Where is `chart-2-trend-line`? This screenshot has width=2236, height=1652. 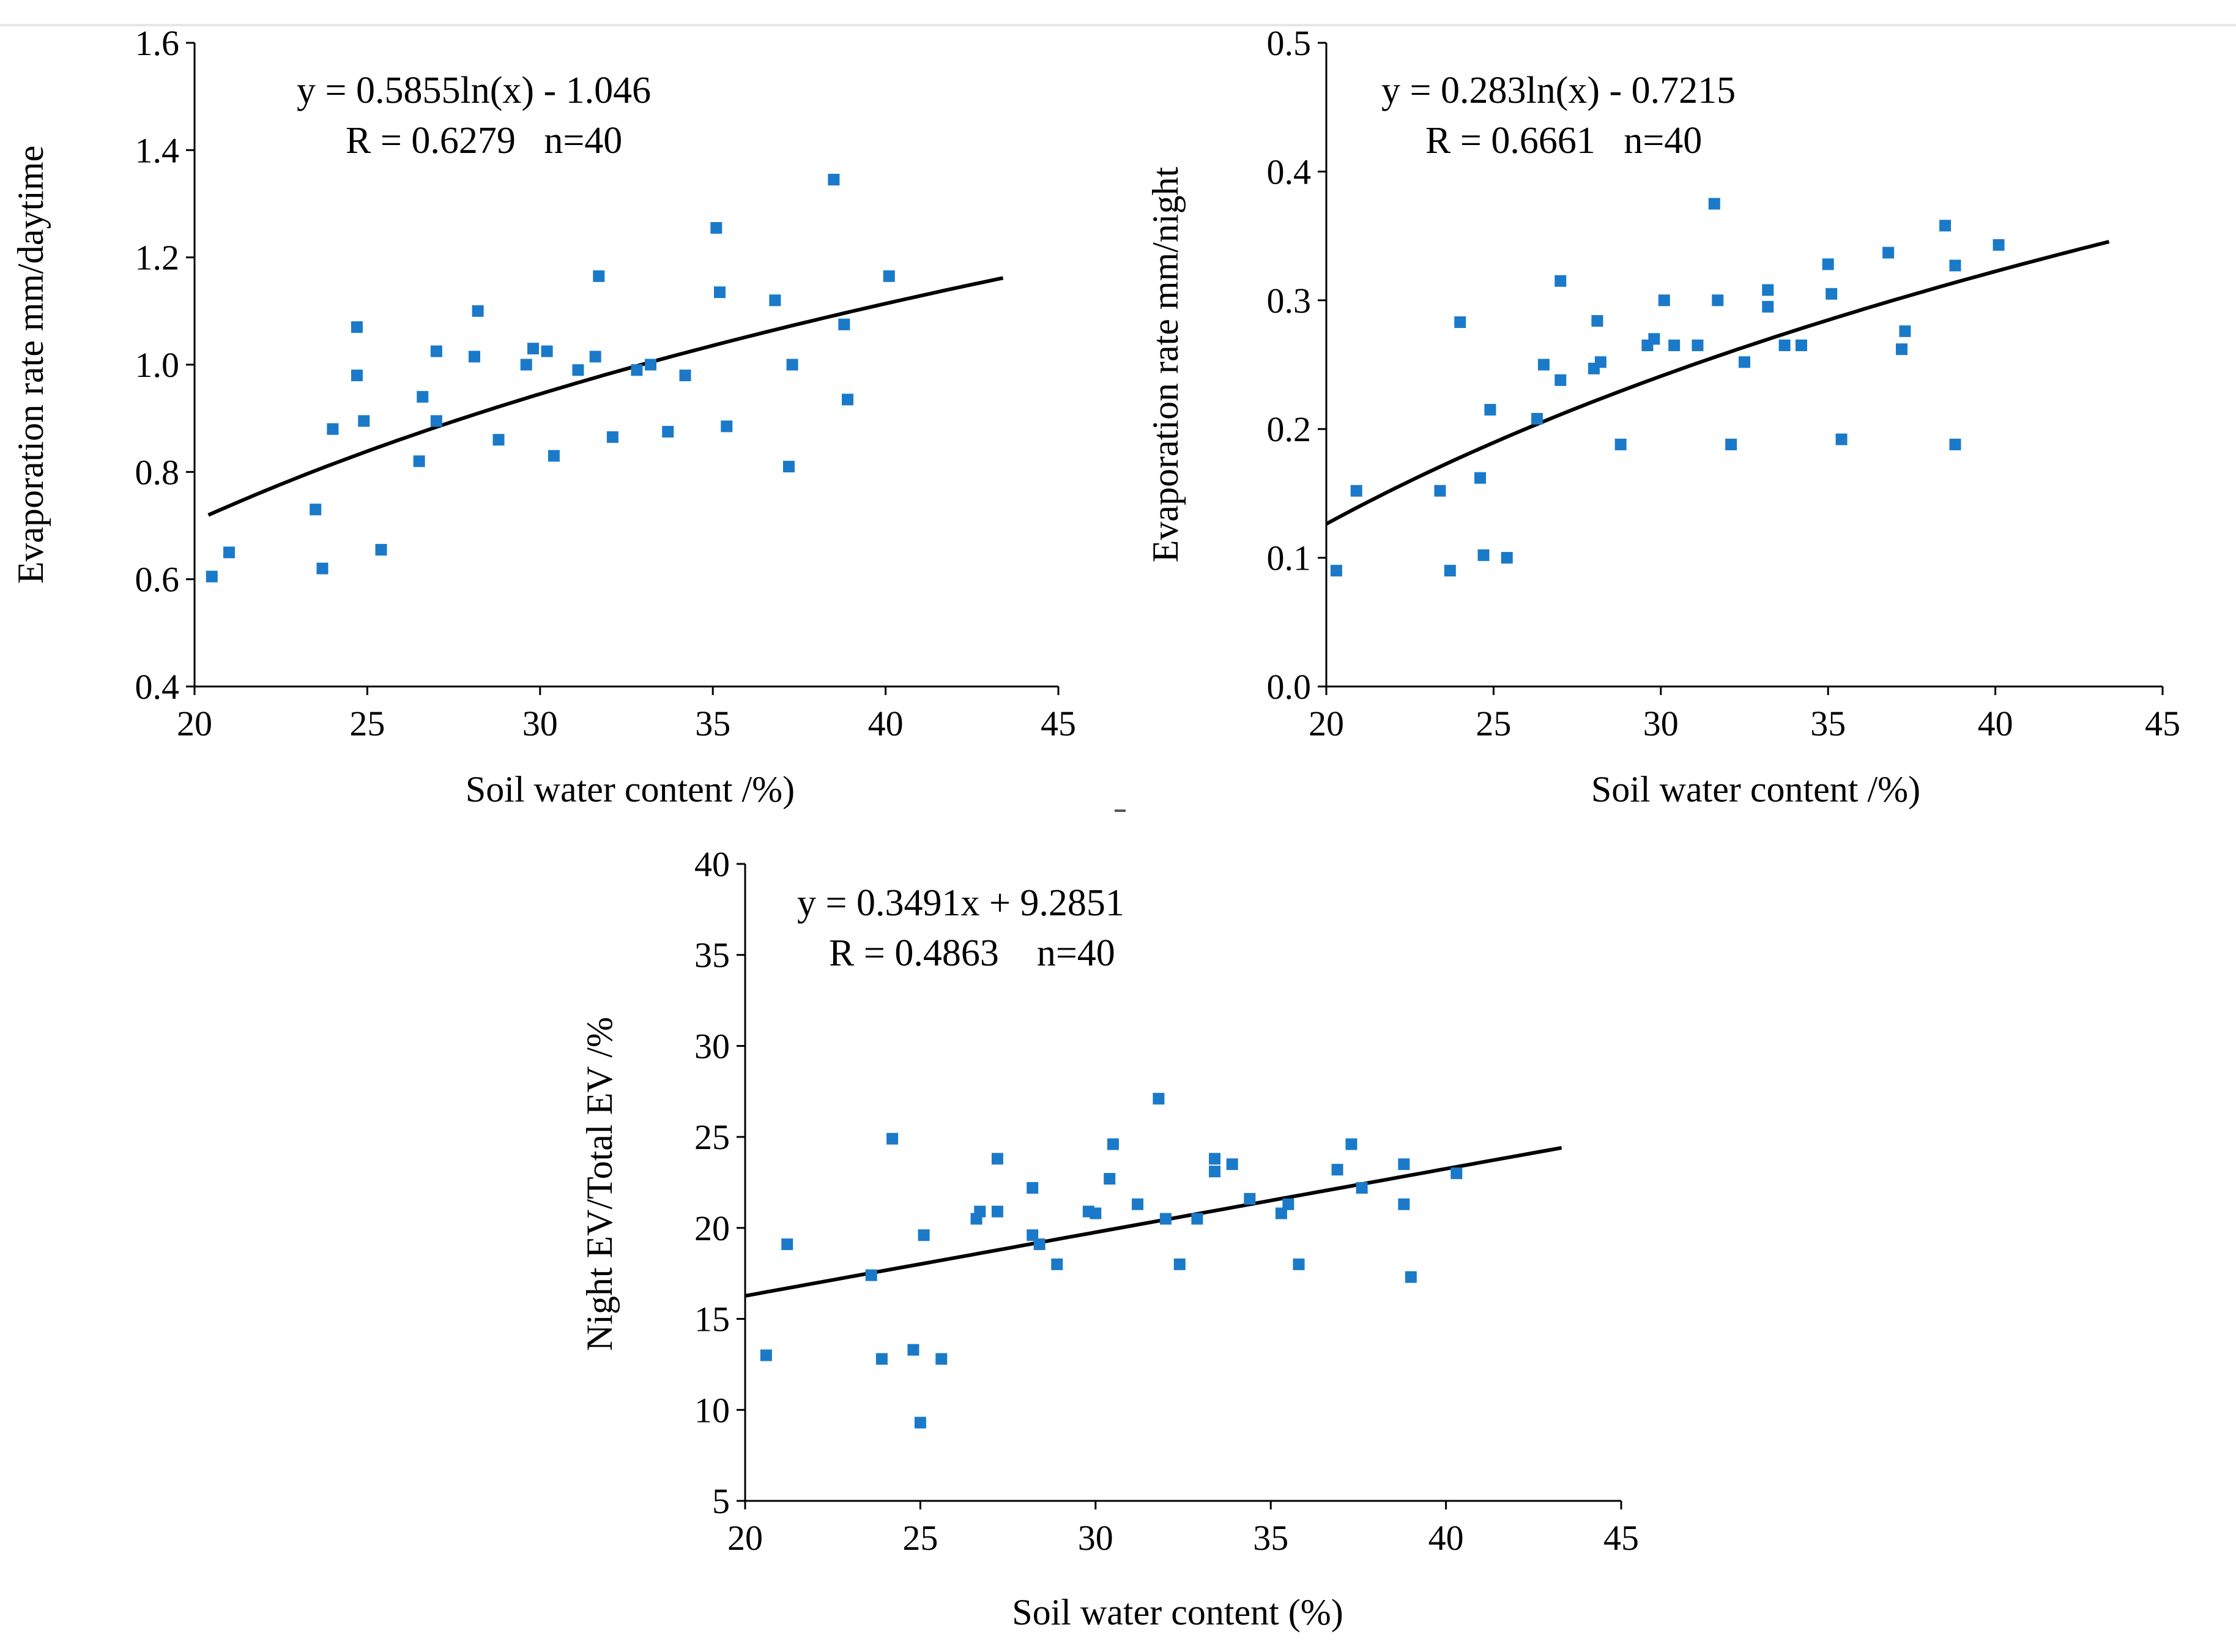
chart-2-trend-line is located at coordinates (1717, 383).